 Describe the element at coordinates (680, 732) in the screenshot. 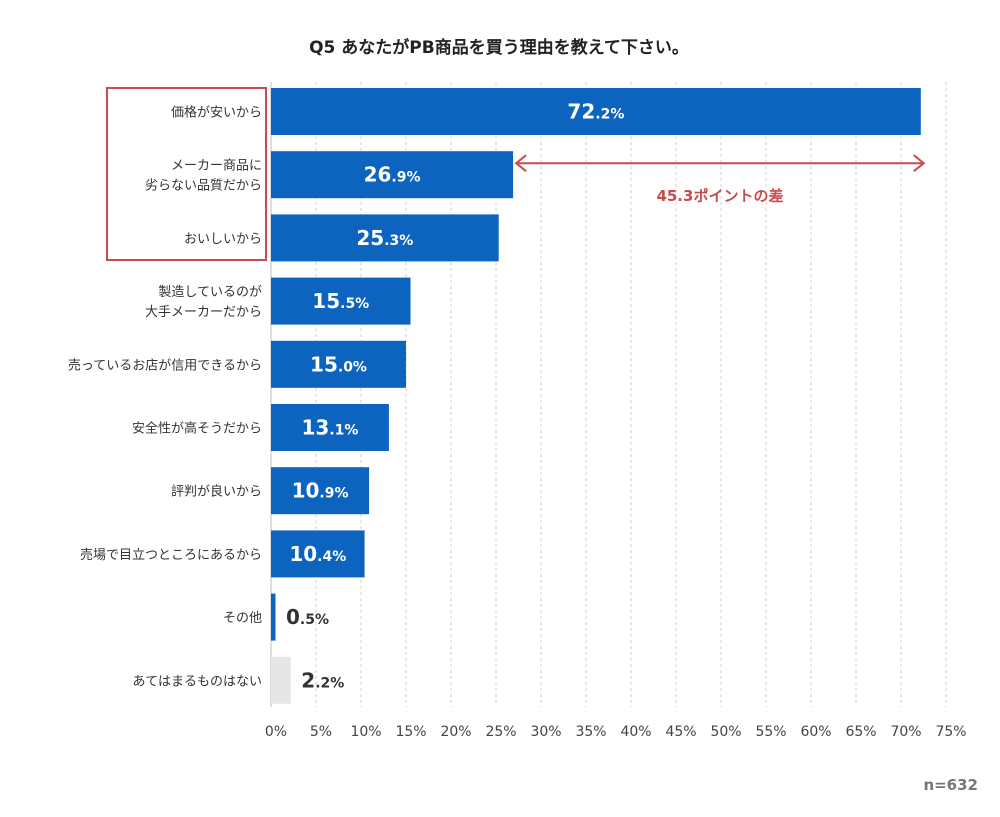

I see `x-tick-label: 45%` at that location.